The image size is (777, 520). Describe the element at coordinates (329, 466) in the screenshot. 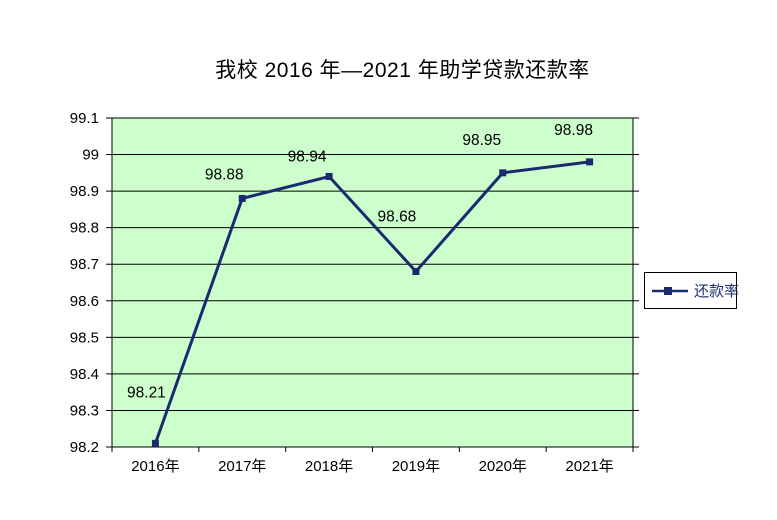

I see `x-axis-tick-label: 2018年` at that location.